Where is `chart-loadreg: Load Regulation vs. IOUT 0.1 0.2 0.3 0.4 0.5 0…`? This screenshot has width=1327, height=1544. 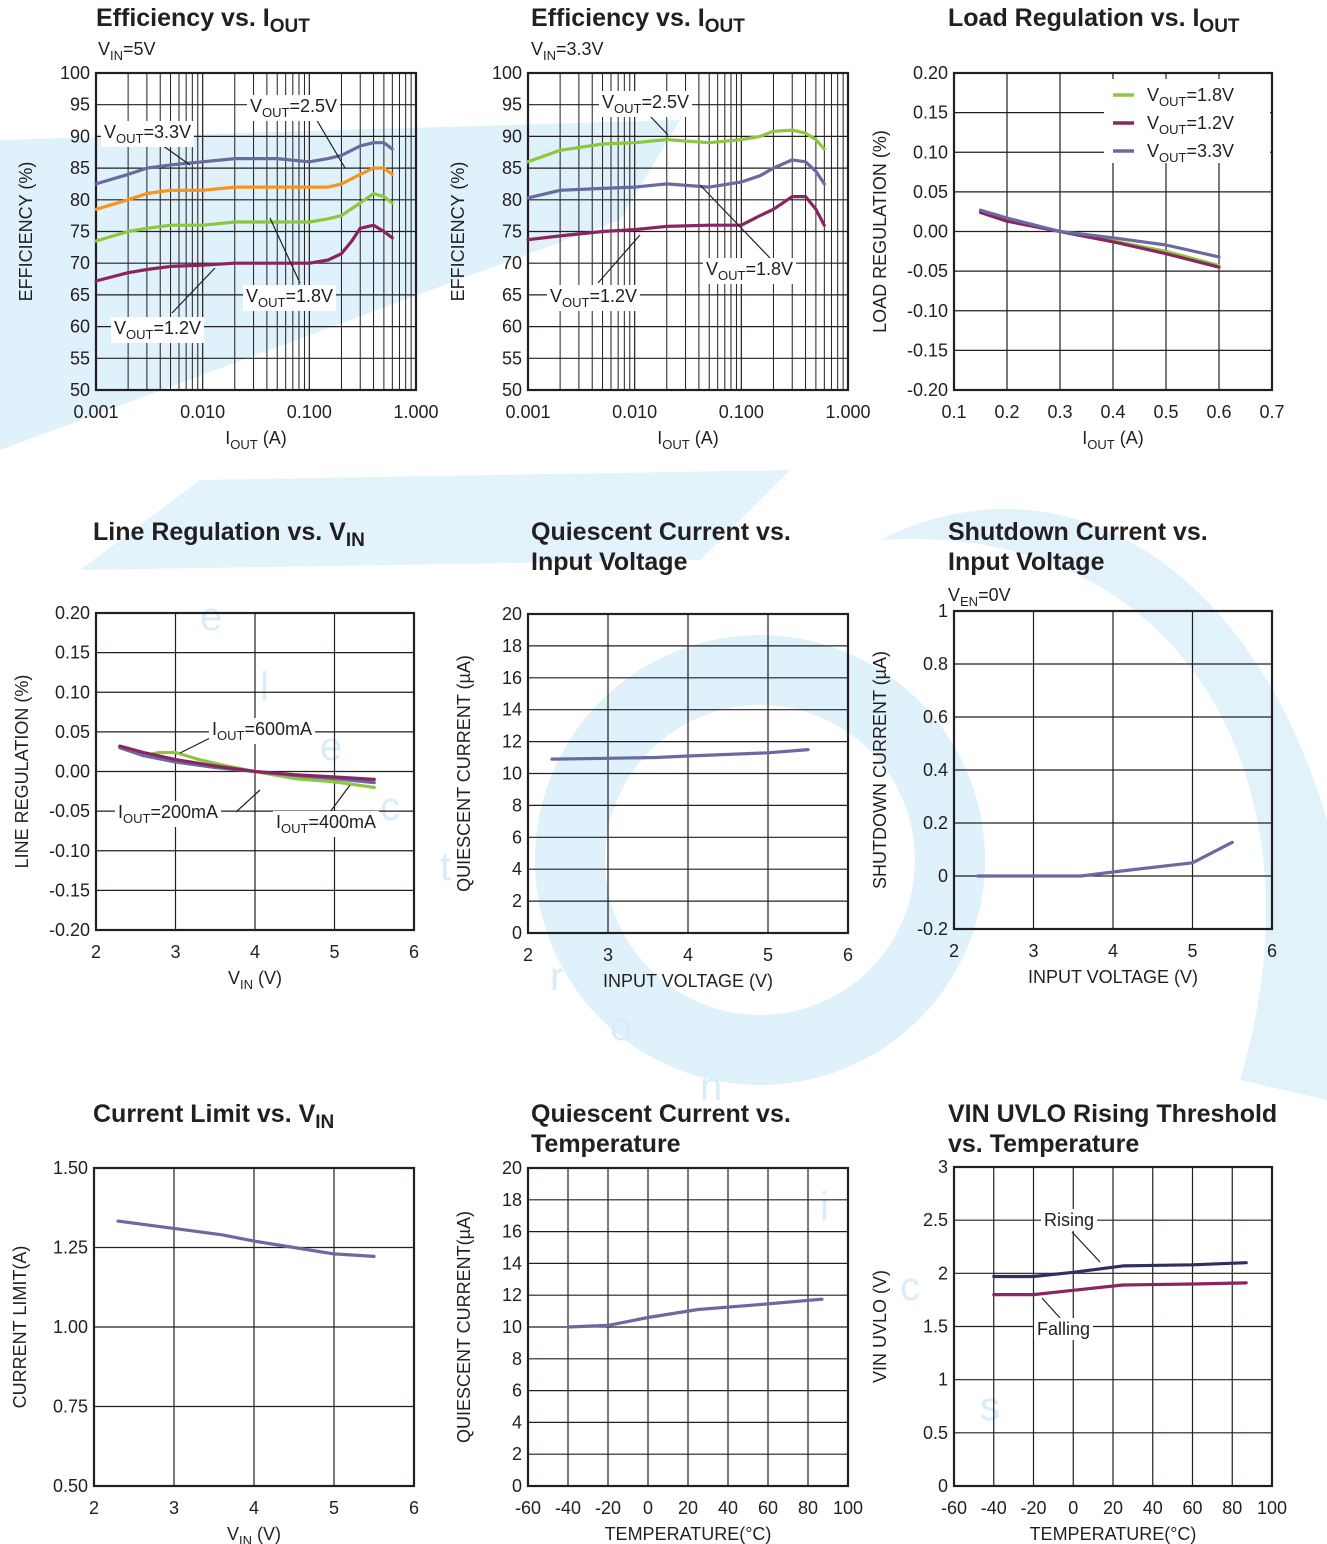
chart-loadreg: Load Regulation vs. IOUT 0.1 0.2 0.3 0.4 0.5 0… is located at coordinates (1077, 228).